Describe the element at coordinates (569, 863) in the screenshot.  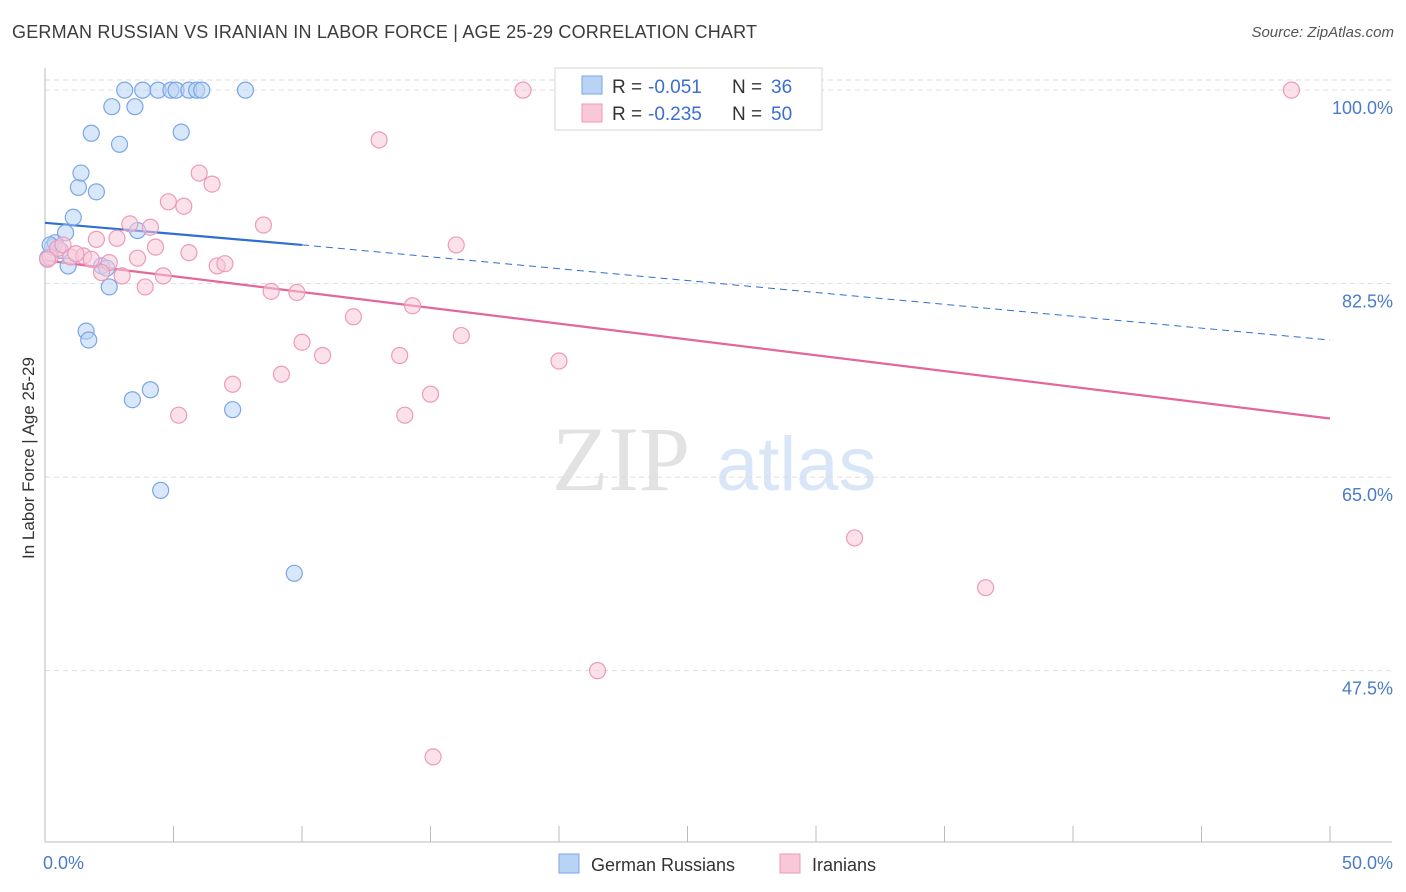
I see `series-legend-swatch-german-russians` at that location.